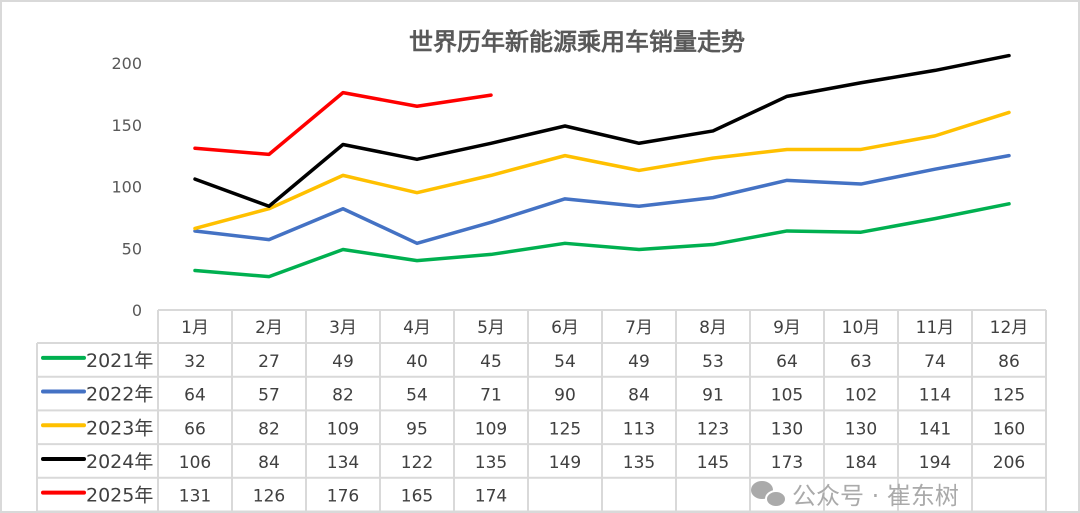 The width and height of the screenshot is (1080, 513). I want to click on table-cell-value: 174, so click(491, 497).